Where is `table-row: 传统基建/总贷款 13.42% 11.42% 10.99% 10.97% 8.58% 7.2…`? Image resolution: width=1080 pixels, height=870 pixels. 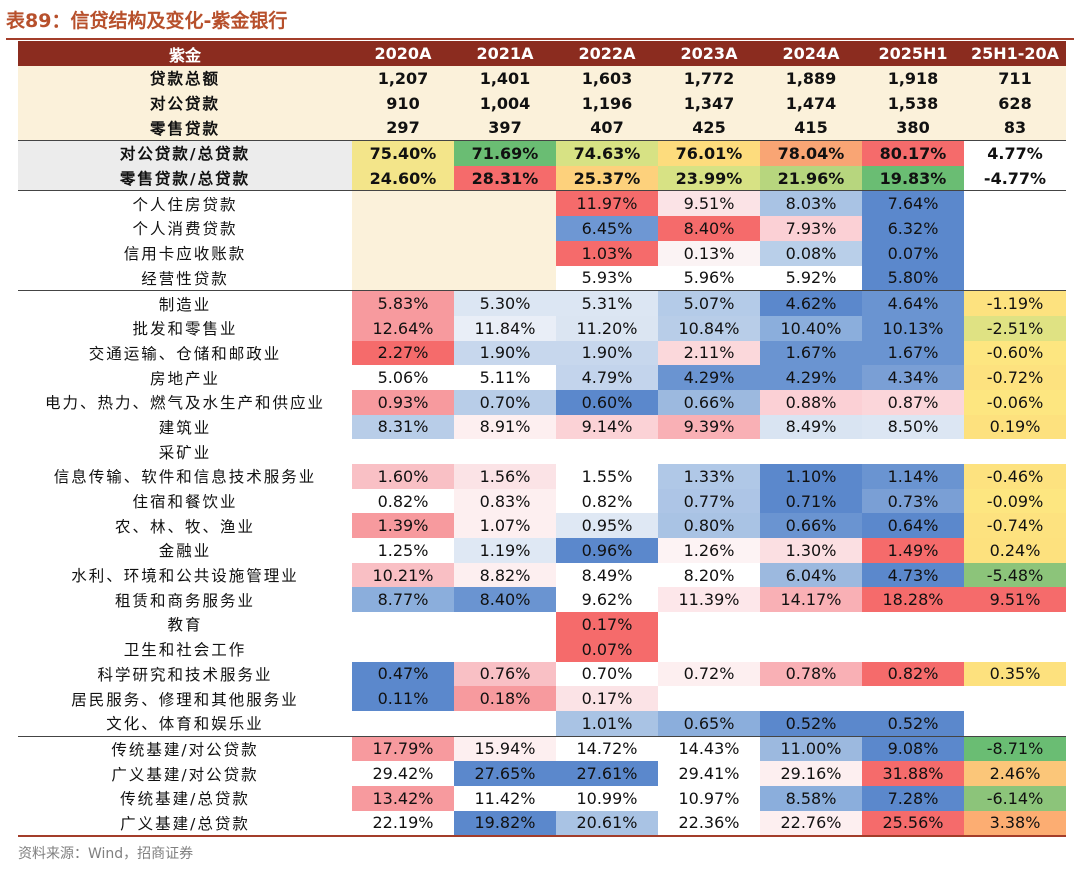 table-row: 传统基建/总贷款 13.42% 11.42% 10.99% 10.97% 8.58% 7.2… is located at coordinates (542, 798).